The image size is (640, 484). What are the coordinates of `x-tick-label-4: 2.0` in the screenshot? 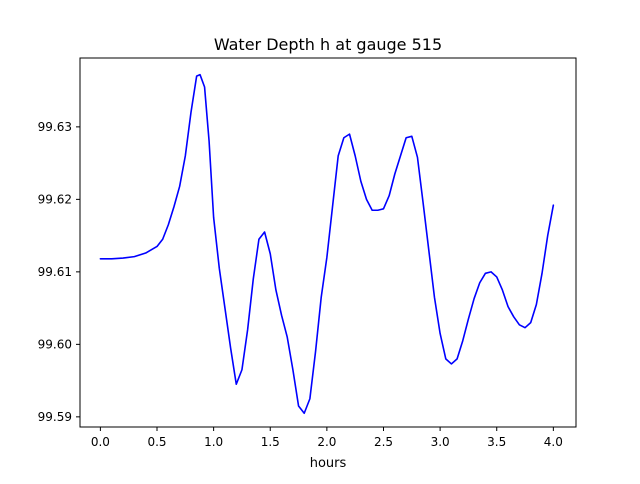 It's located at (326, 442).